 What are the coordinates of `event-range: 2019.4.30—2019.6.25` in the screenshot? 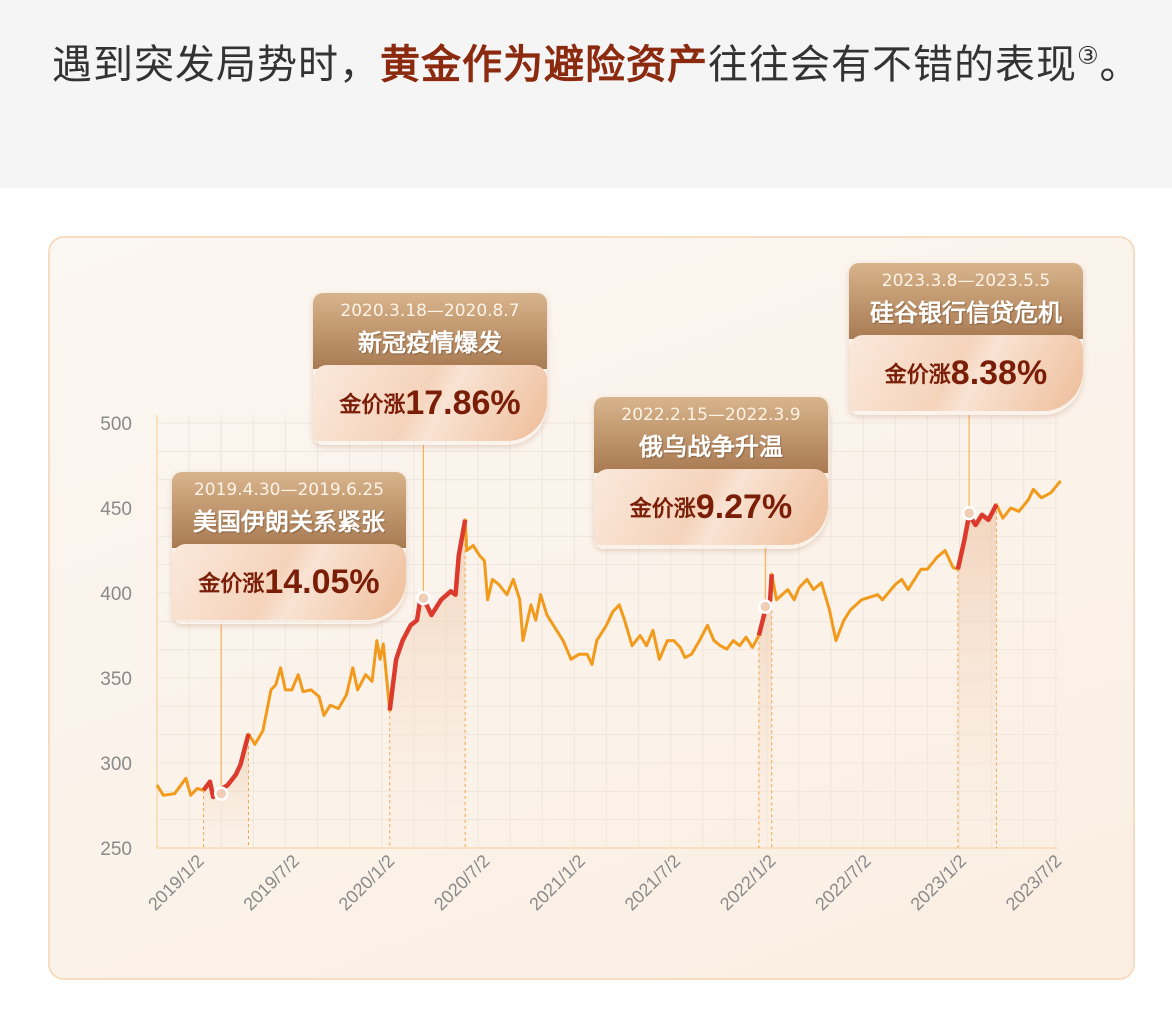 It's located at (289, 490).